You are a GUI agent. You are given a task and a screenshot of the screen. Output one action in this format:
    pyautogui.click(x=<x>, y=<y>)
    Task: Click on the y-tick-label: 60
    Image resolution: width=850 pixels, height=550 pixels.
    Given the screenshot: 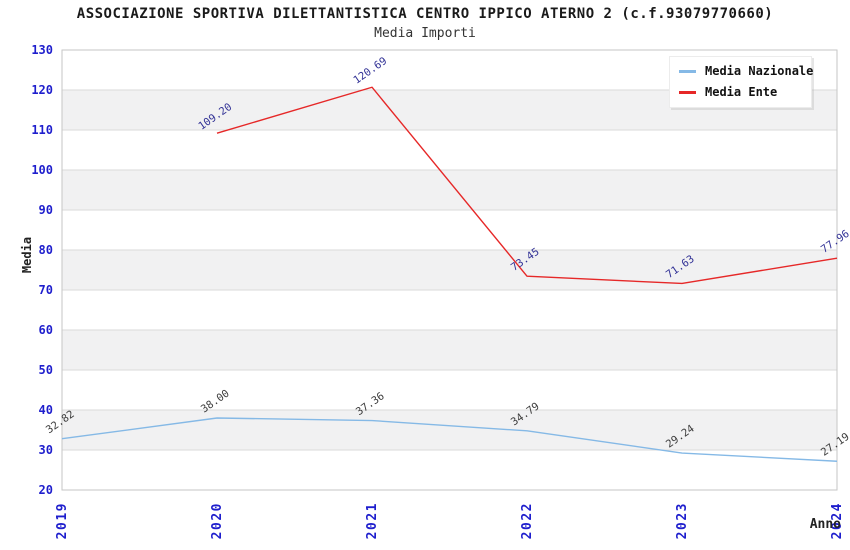 What is the action you would take?
    pyautogui.click(x=46, y=330)
    